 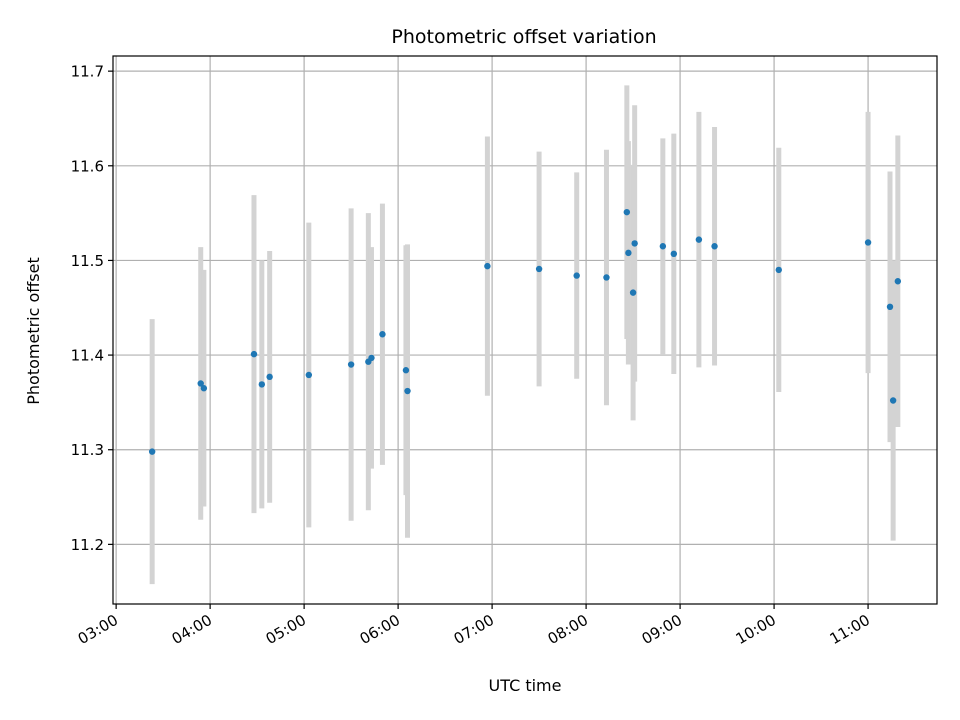 I want to click on y-tick-label: 11.6, so click(x=87, y=166).